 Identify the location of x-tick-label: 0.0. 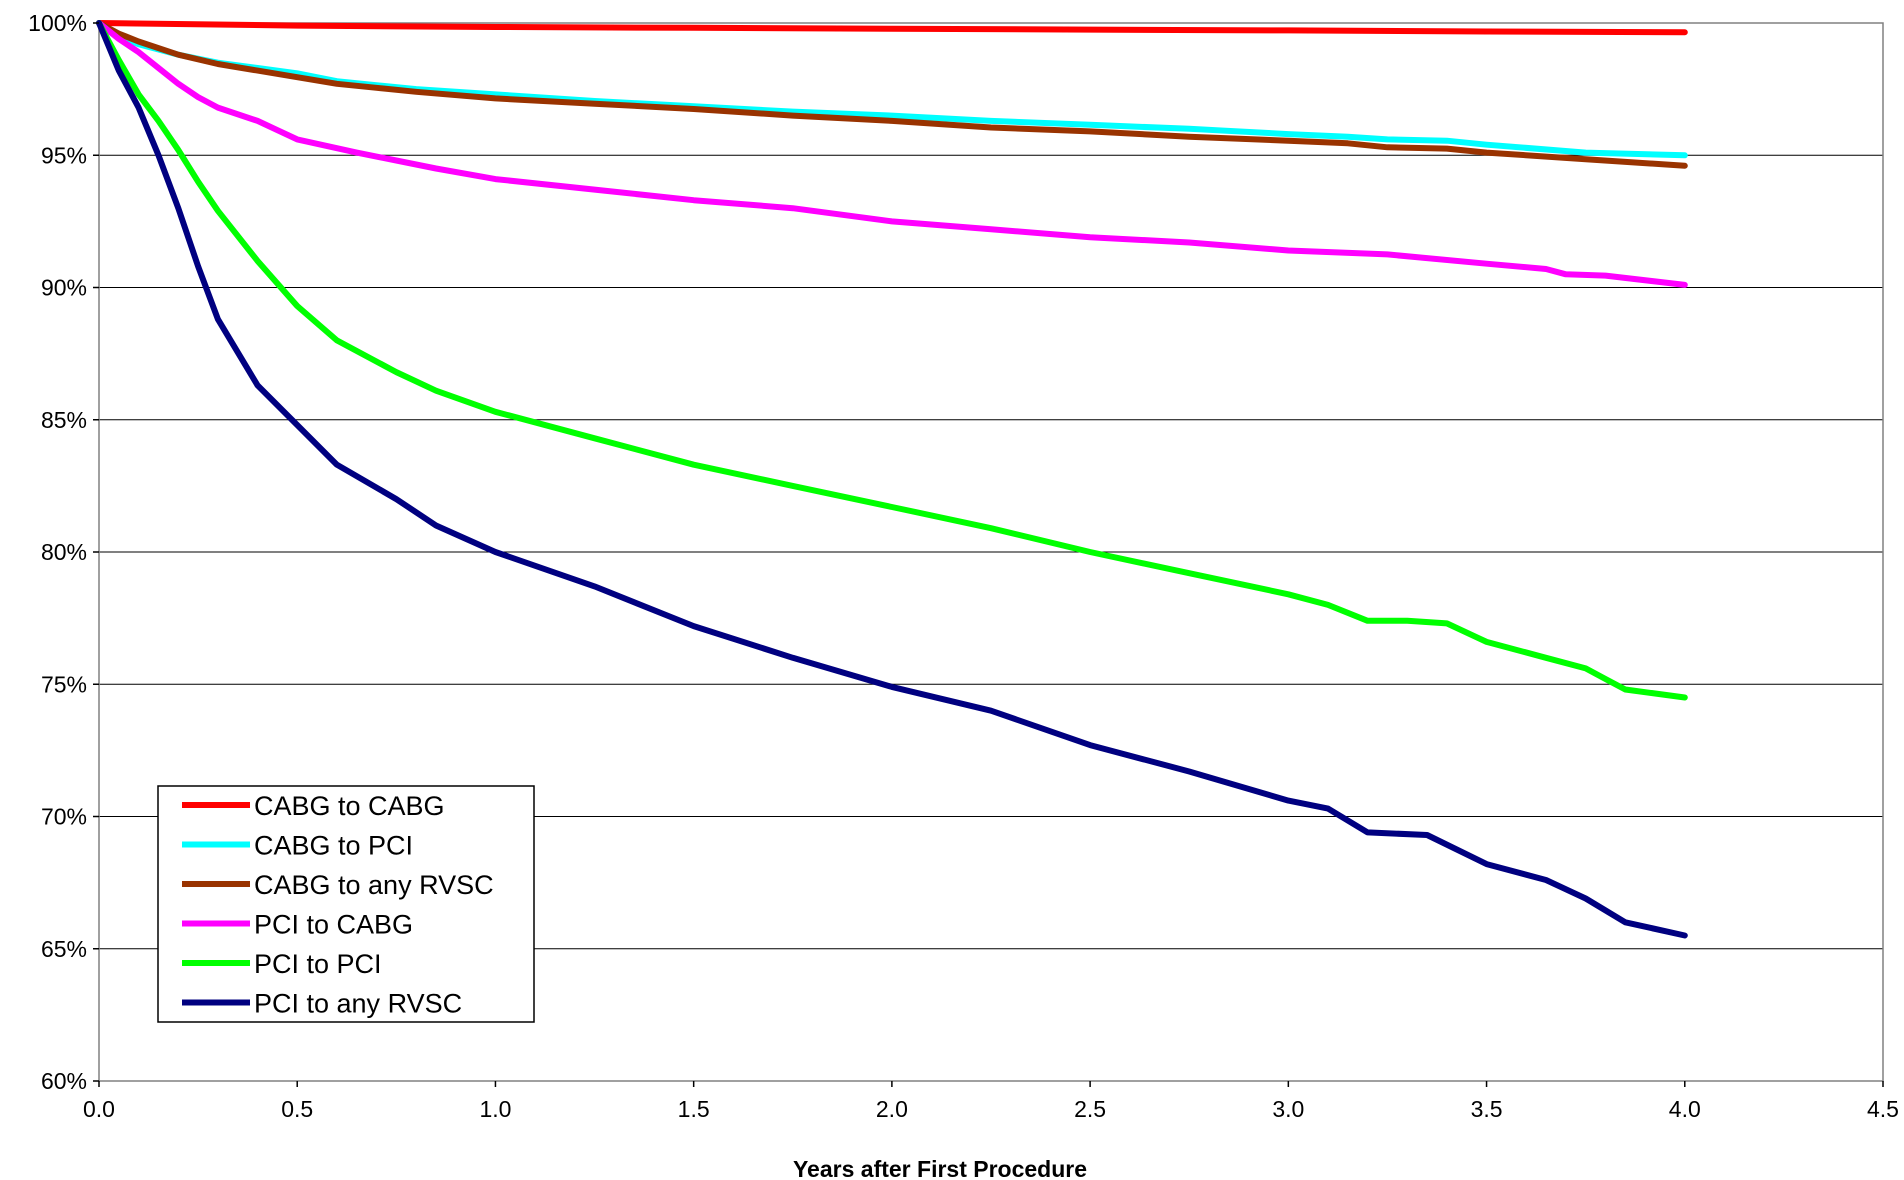
(99, 1109).